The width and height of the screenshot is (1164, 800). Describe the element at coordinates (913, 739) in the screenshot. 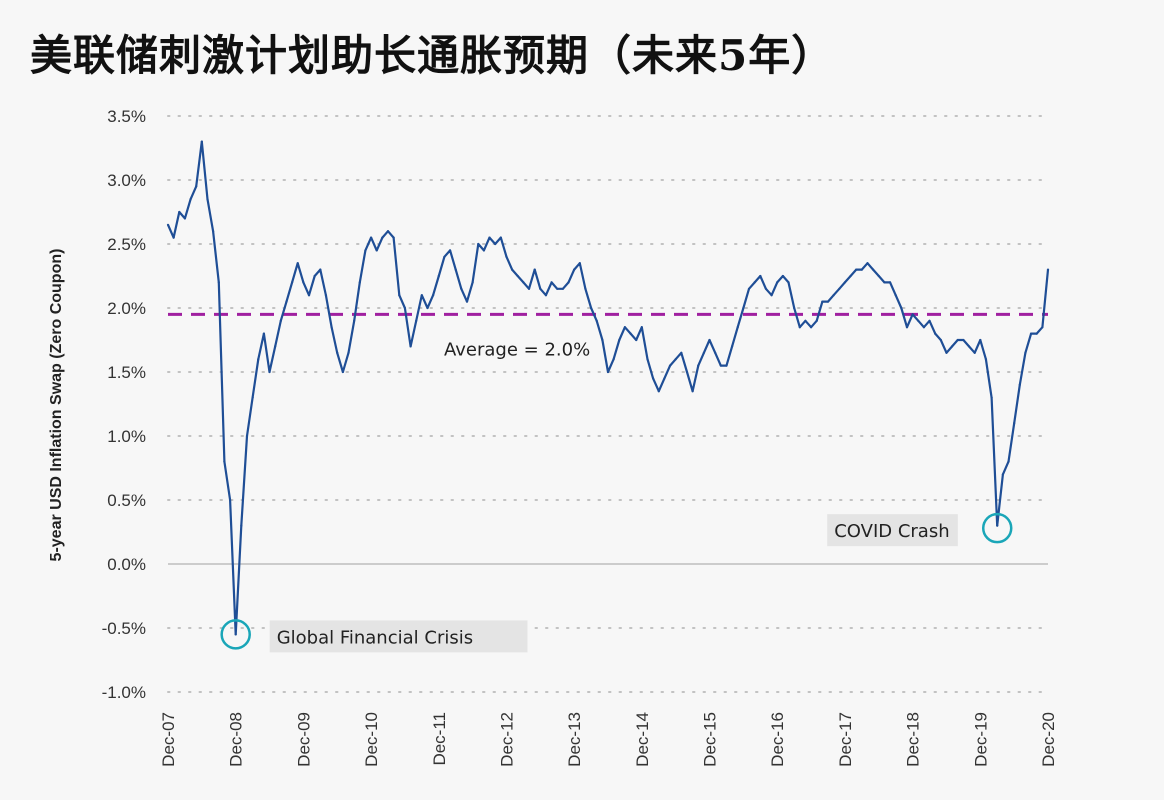

I see `x-tick-label: Dec-18` at that location.